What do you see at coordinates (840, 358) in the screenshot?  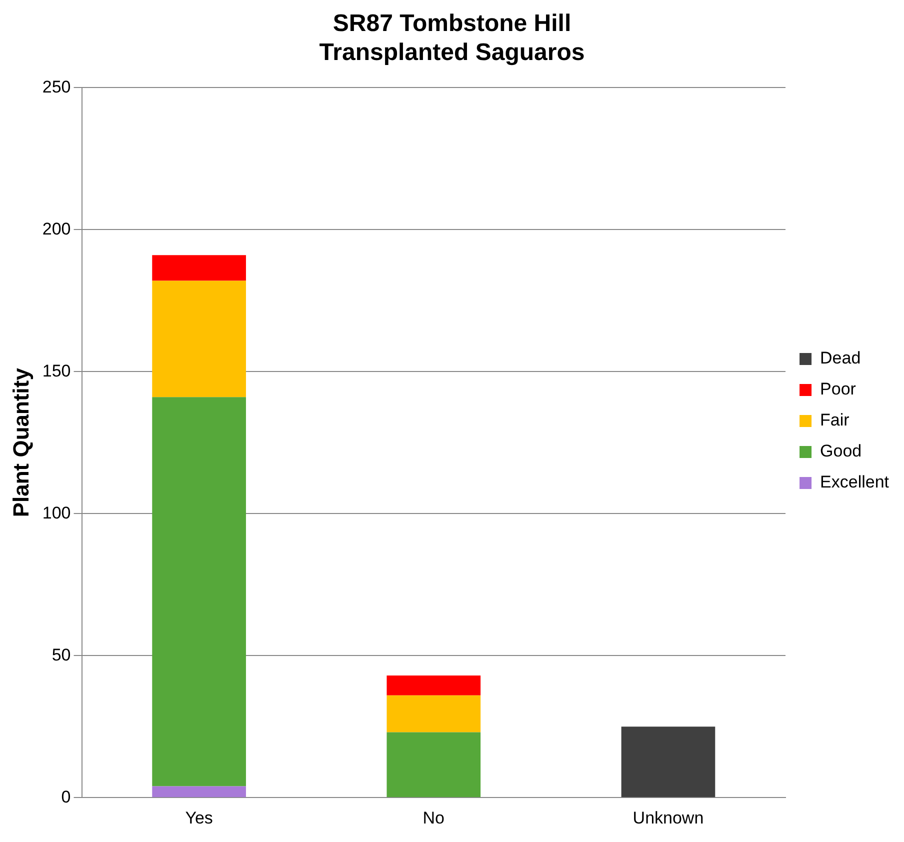 I see `legend-label: Dead` at bounding box center [840, 358].